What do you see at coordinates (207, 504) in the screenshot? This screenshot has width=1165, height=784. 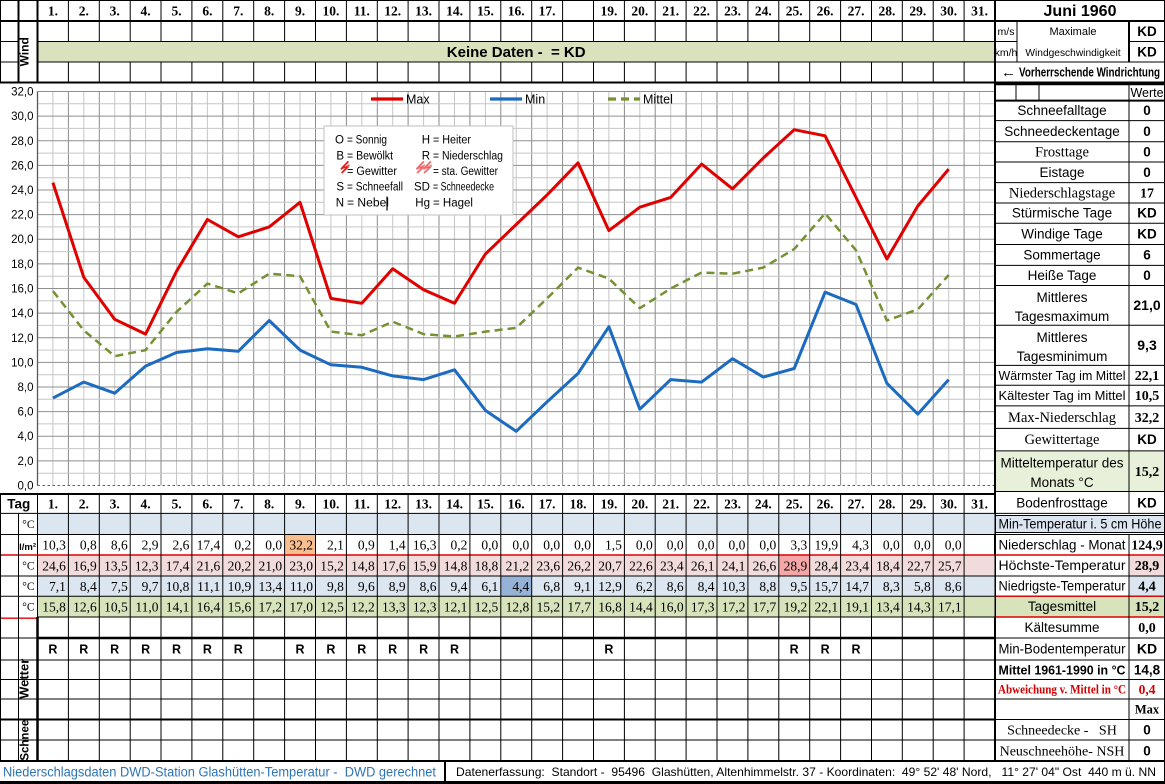 I see `svg-text: 6.` at bounding box center [207, 504].